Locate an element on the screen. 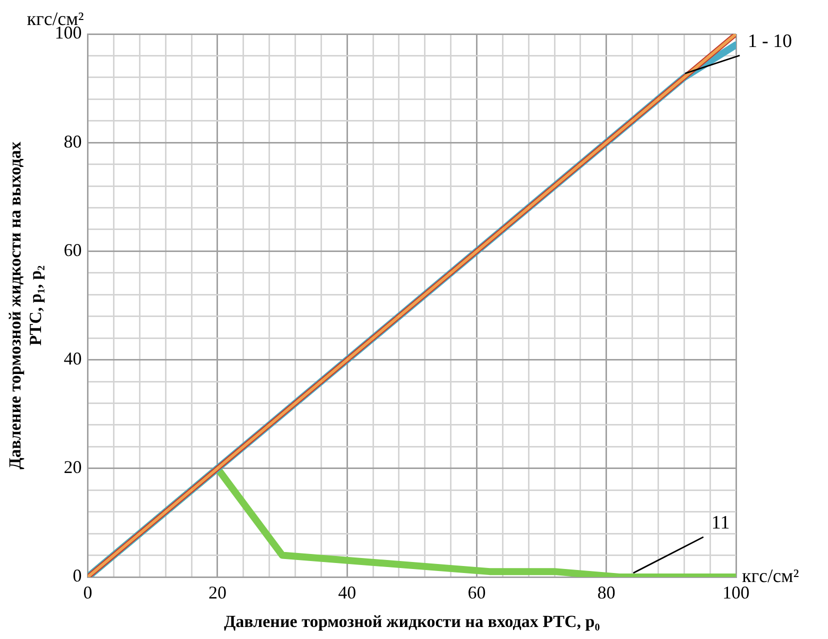  annotation: 1 - 10 is located at coordinates (770, 41).